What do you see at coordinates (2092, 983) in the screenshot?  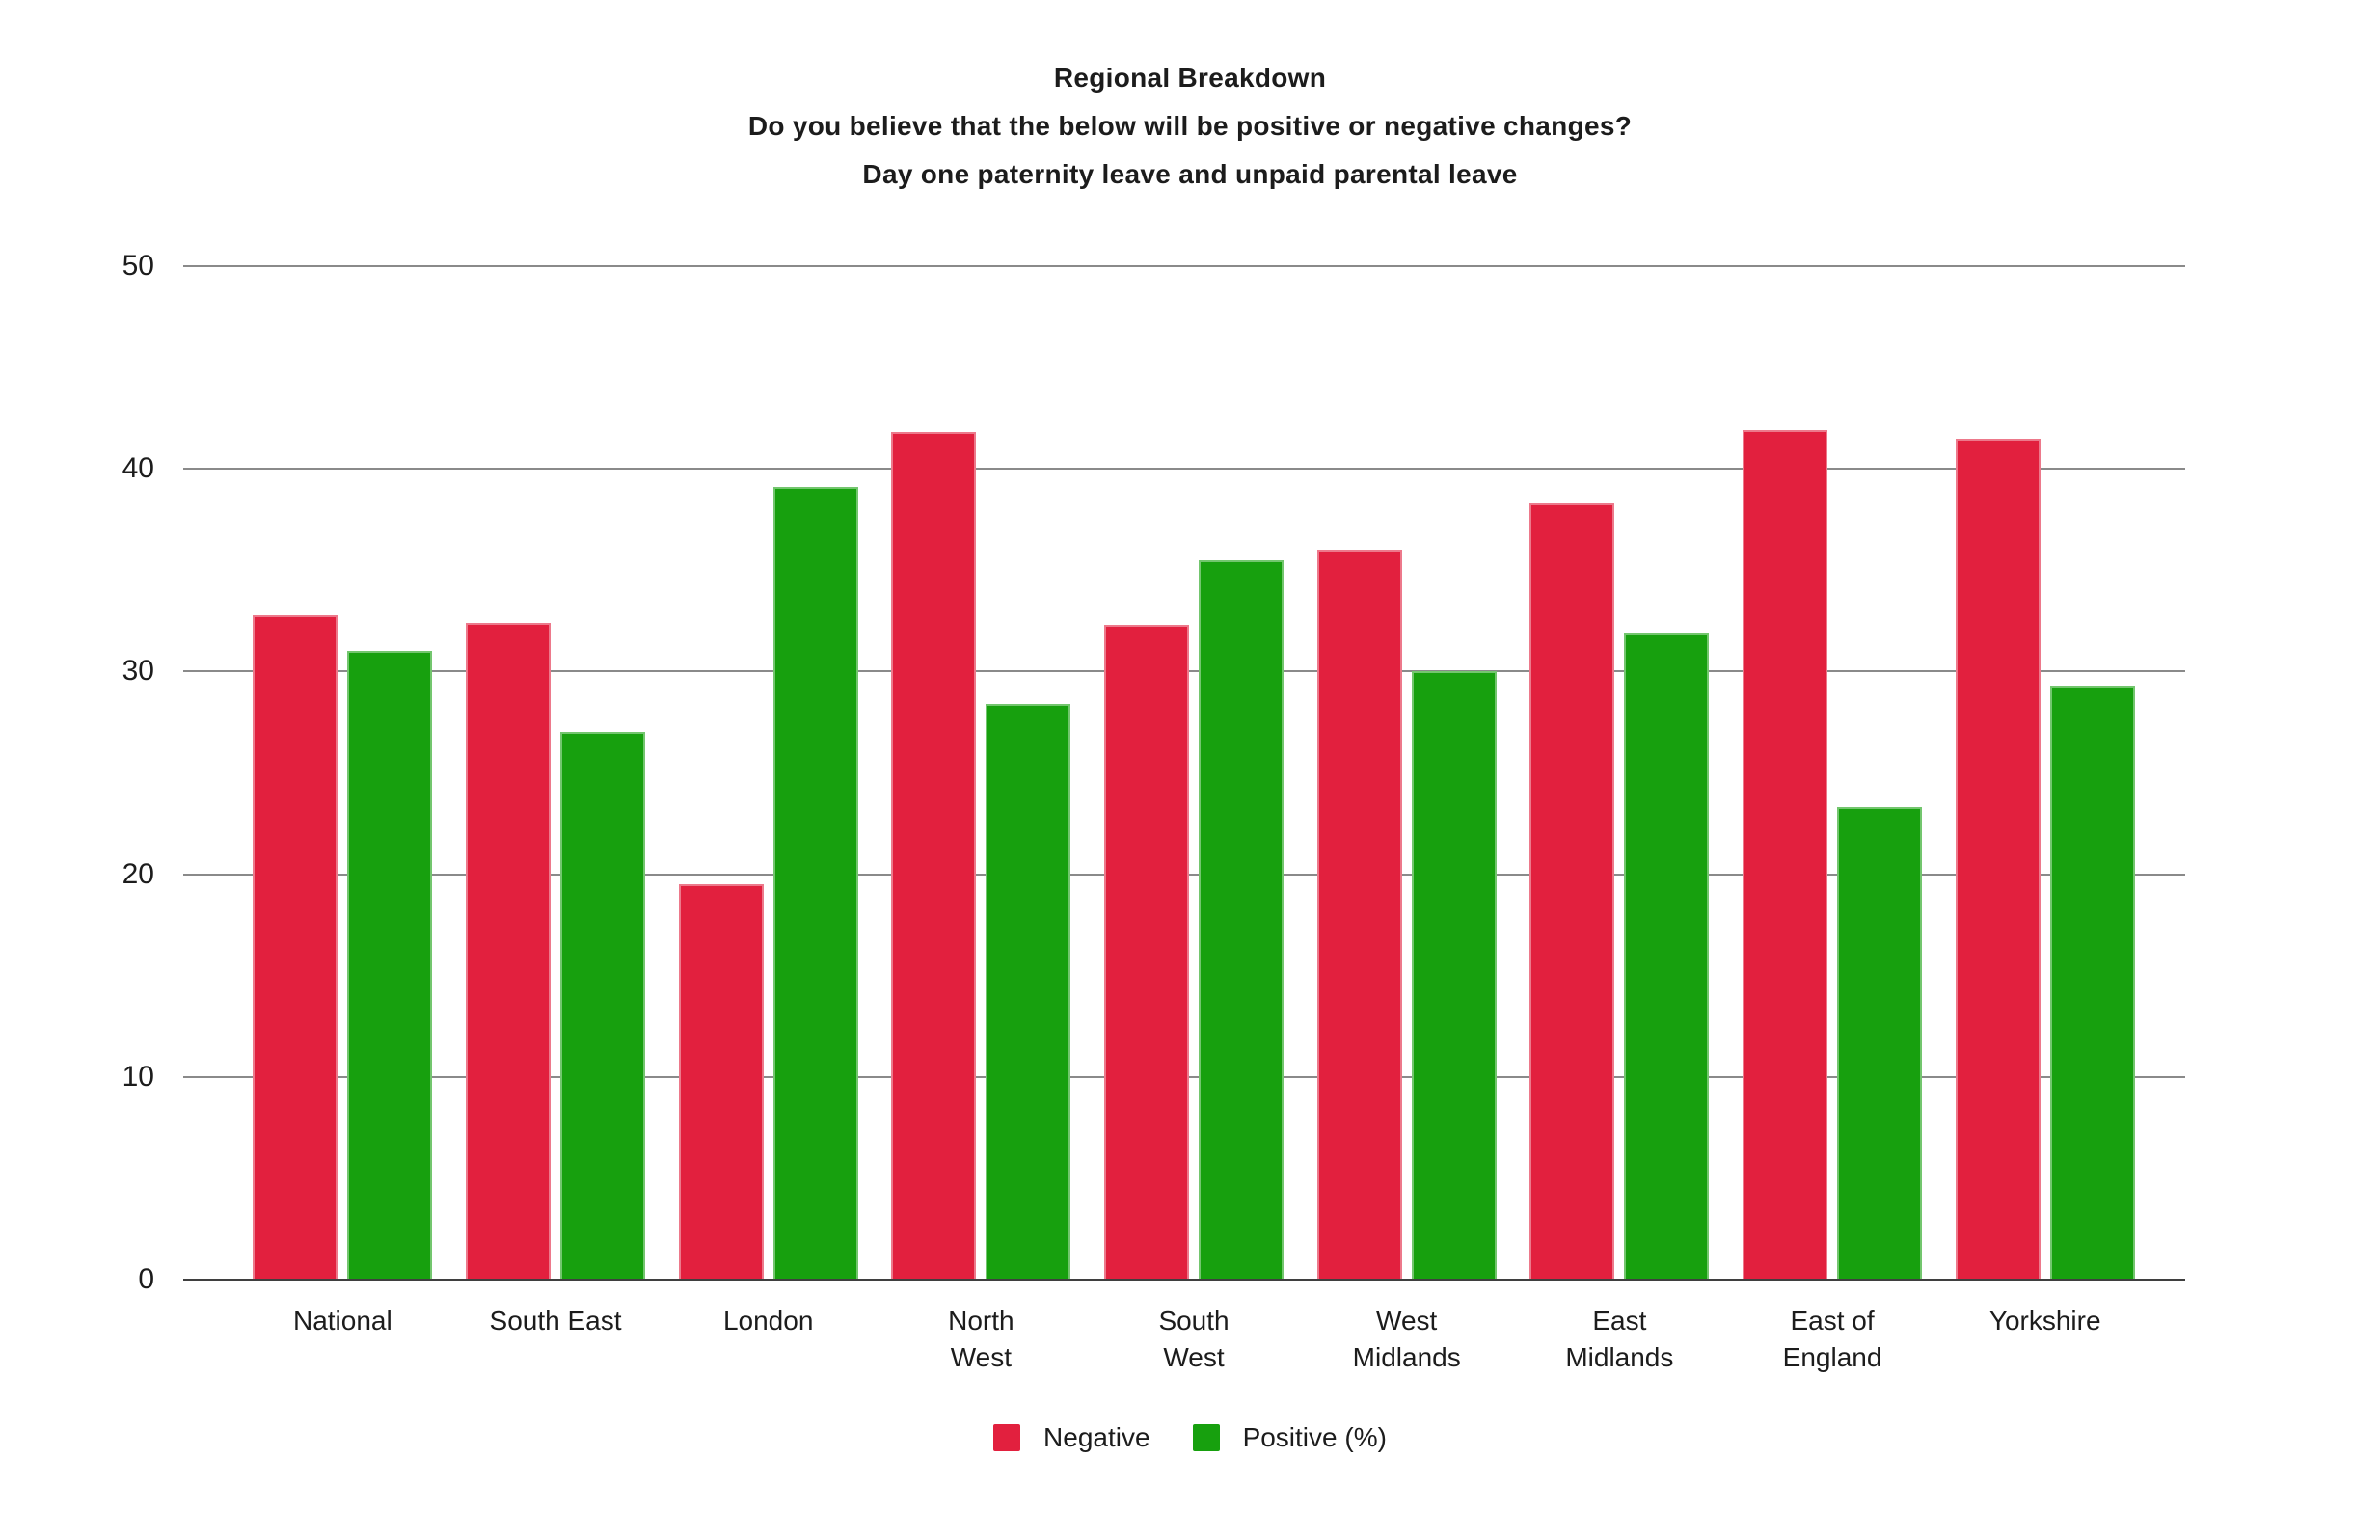 I see `bar-positive-yorkshire` at bounding box center [2092, 983].